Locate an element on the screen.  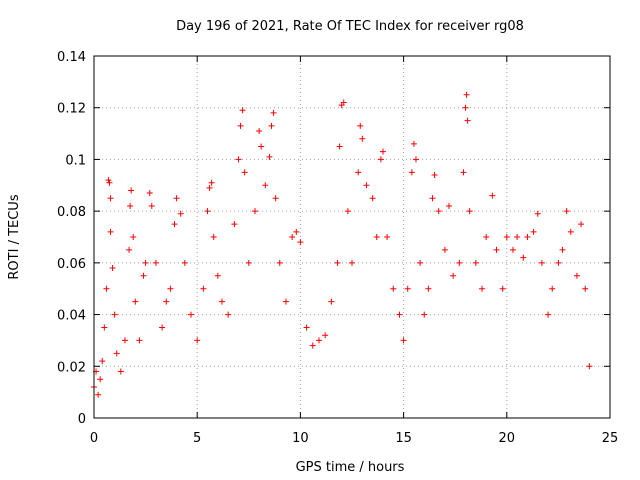
x-tick-label: 0 is located at coordinates (94, 438).